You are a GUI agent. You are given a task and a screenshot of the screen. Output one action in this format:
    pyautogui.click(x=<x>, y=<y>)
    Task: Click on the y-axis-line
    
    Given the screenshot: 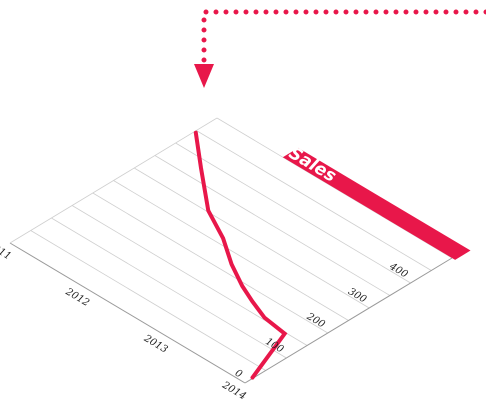 What is the action you would take?
    pyautogui.click(x=348, y=320)
    